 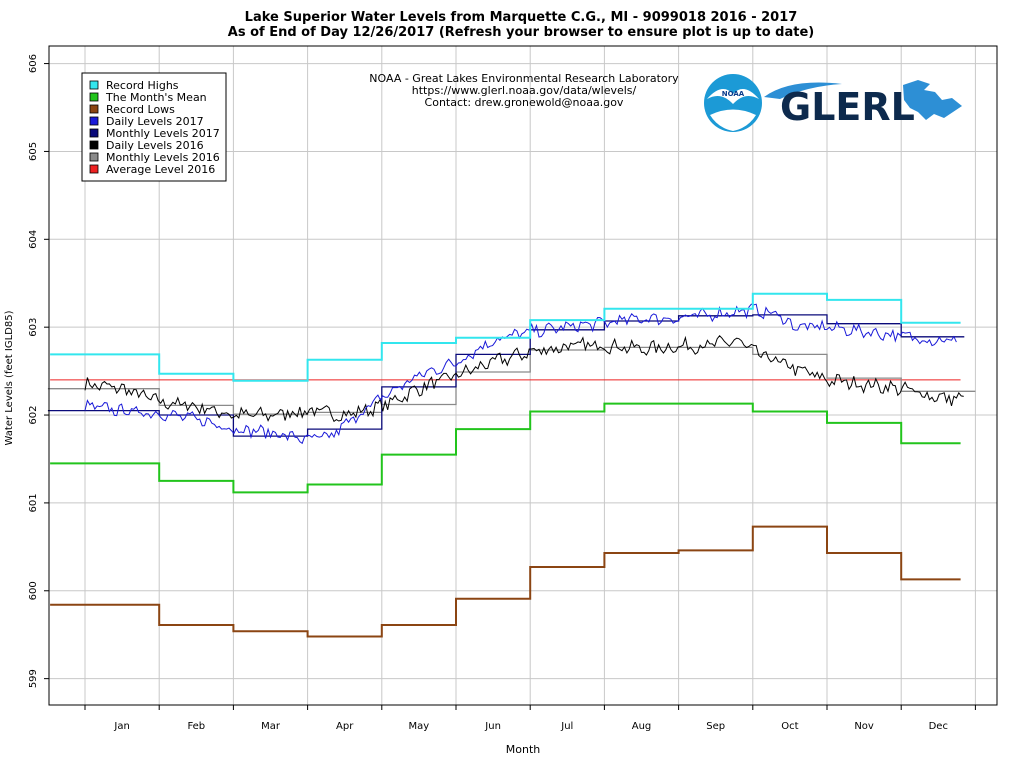 I want to click on x-tick-label: Nov, so click(x=864, y=726).